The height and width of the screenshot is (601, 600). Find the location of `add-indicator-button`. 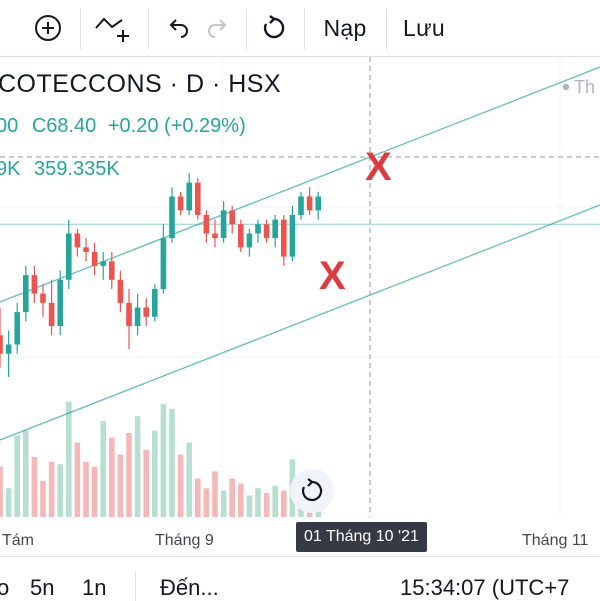

add-indicator-button is located at coordinates (48, 28).